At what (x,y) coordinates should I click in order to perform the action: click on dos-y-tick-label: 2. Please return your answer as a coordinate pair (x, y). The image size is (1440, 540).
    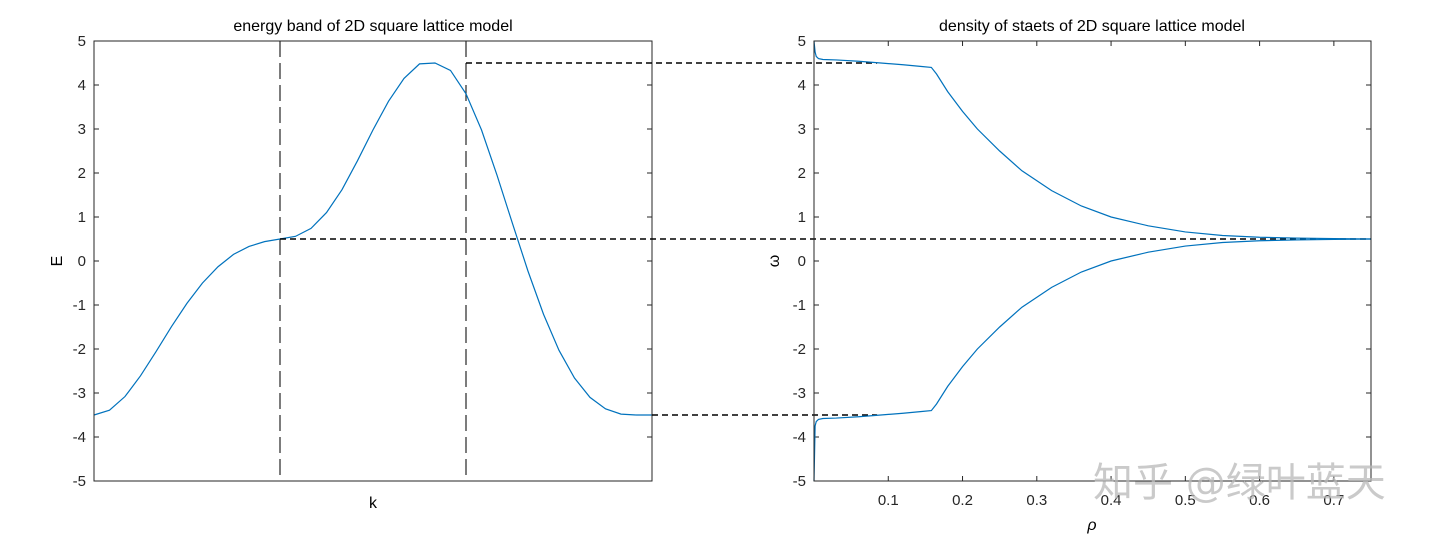
    Looking at the image, I should click on (802, 173).